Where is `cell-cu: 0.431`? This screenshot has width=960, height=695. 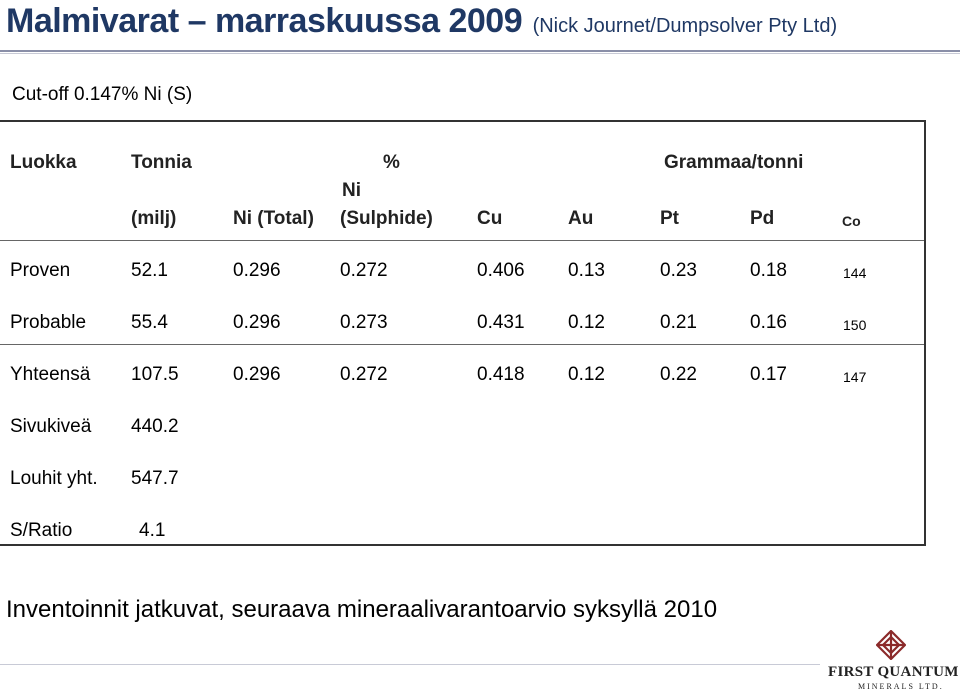
cell-cu: 0.431 is located at coordinates (501, 322).